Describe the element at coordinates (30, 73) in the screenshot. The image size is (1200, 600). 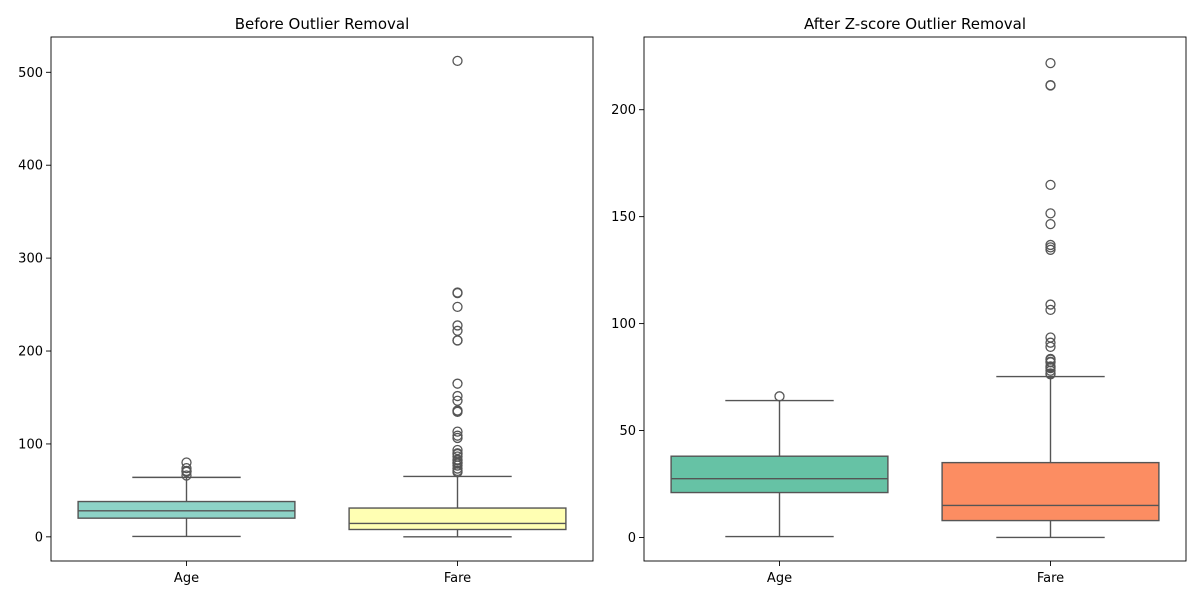
I see `y-tick-label: 500` at that location.